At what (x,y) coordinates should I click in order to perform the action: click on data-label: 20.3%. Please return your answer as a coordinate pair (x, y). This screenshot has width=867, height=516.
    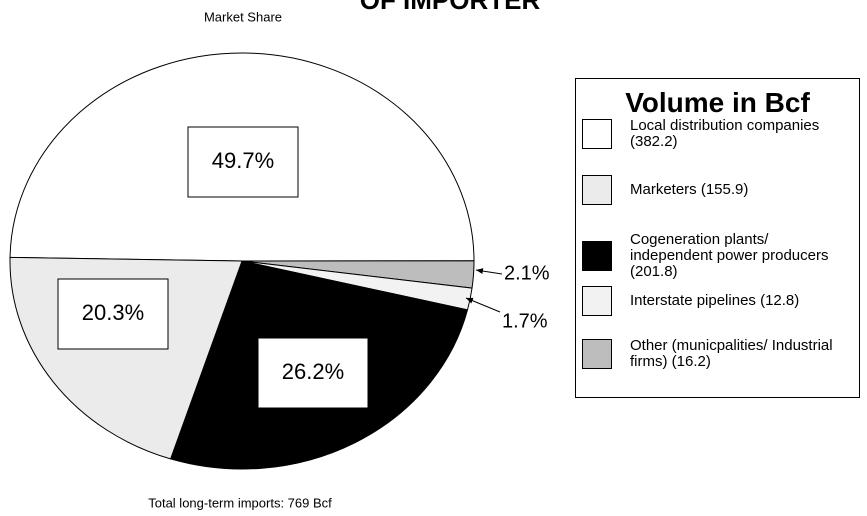
    Looking at the image, I should click on (113, 312).